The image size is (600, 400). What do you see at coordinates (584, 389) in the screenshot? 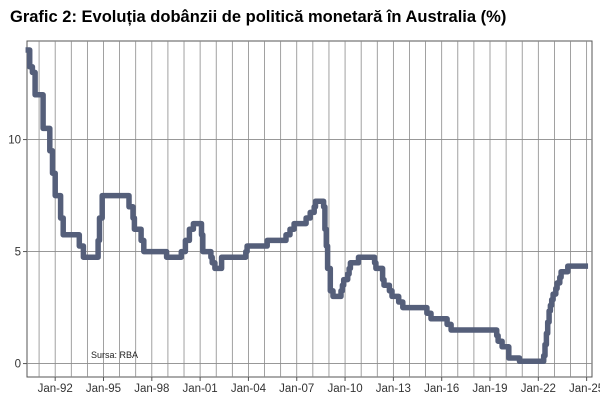
I see `x-tick-label: Jan-25` at bounding box center [584, 389].